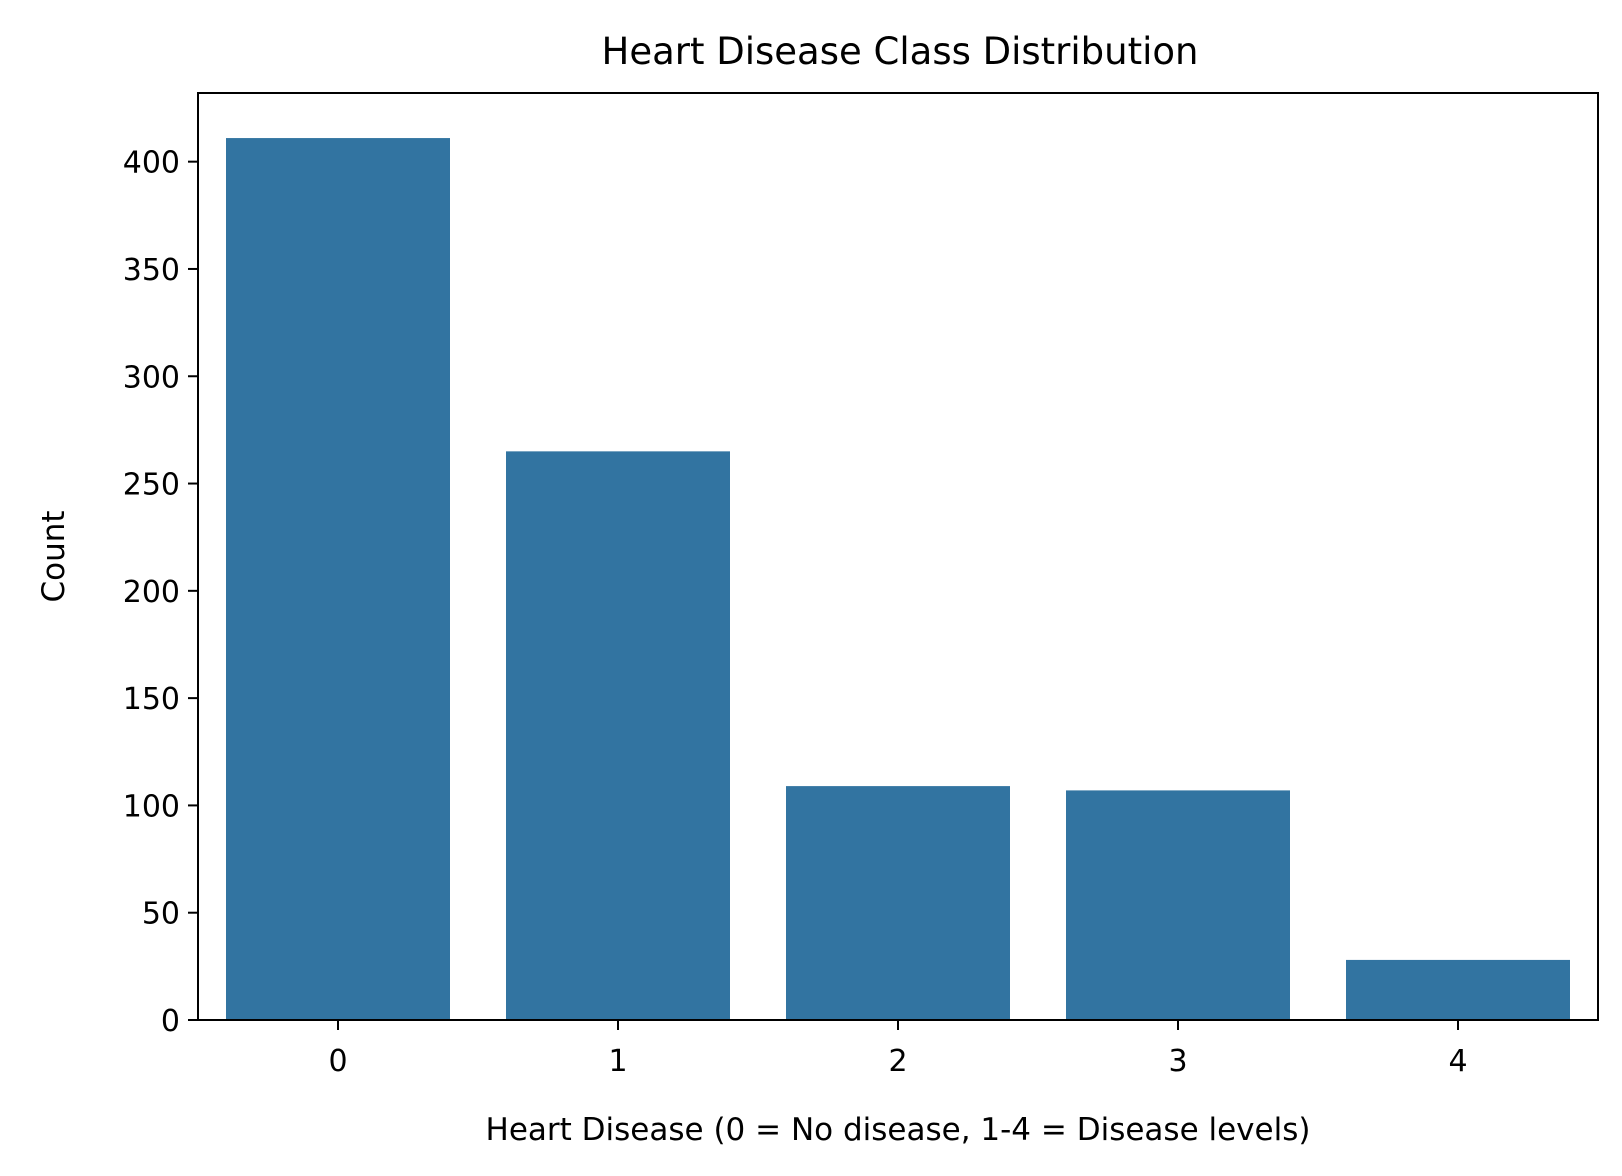  I want to click on x-tick-label: 4, so click(1457, 1061).